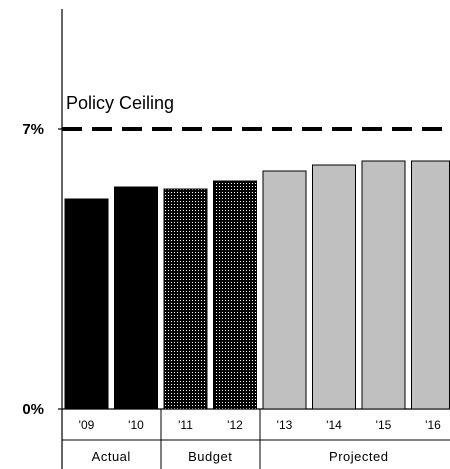  What do you see at coordinates (384, 425) in the screenshot?
I see `x-tick-label: '15` at bounding box center [384, 425].